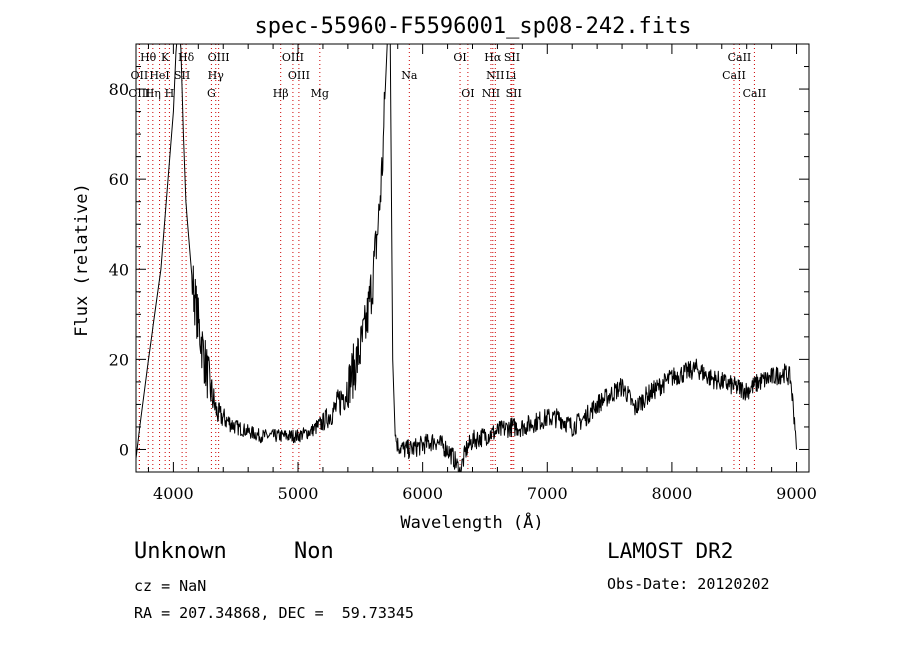 This screenshot has height=650, width=900. What do you see at coordinates (173, 493) in the screenshot?
I see `x-tick-label: 4000` at bounding box center [173, 493].